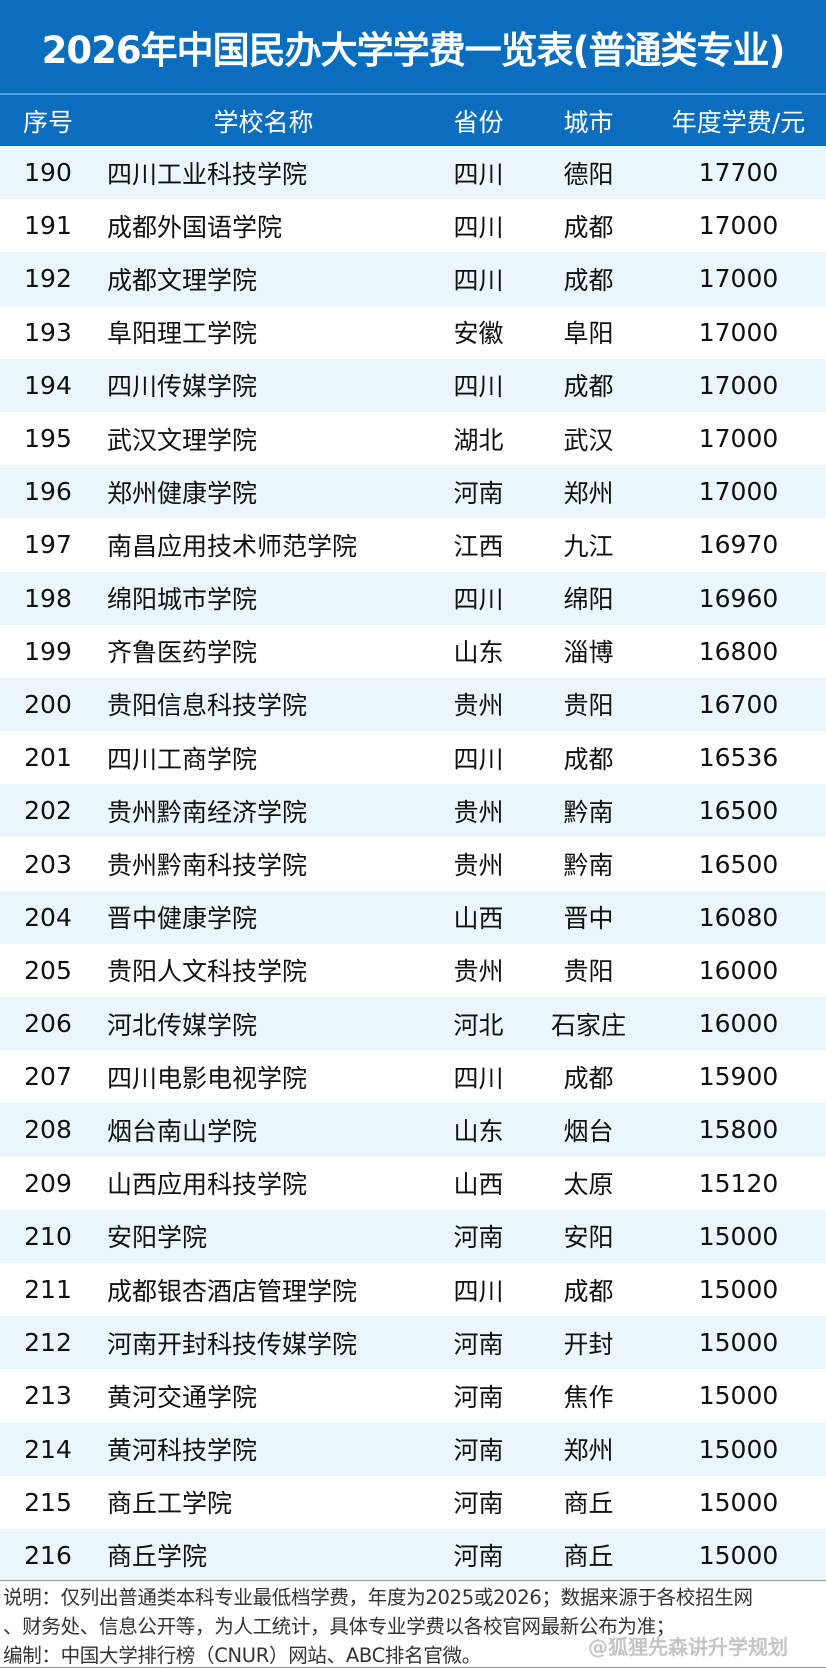 The image size is (826, 1671). I want to click on province: 江西, so click(478, 546).